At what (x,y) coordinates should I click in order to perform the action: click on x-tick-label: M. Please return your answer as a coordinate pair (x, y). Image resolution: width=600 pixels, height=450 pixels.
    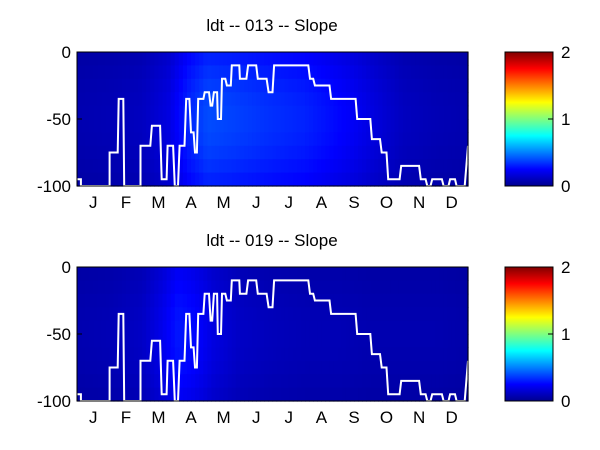
    Looking at the image, I should click on (158, 417).